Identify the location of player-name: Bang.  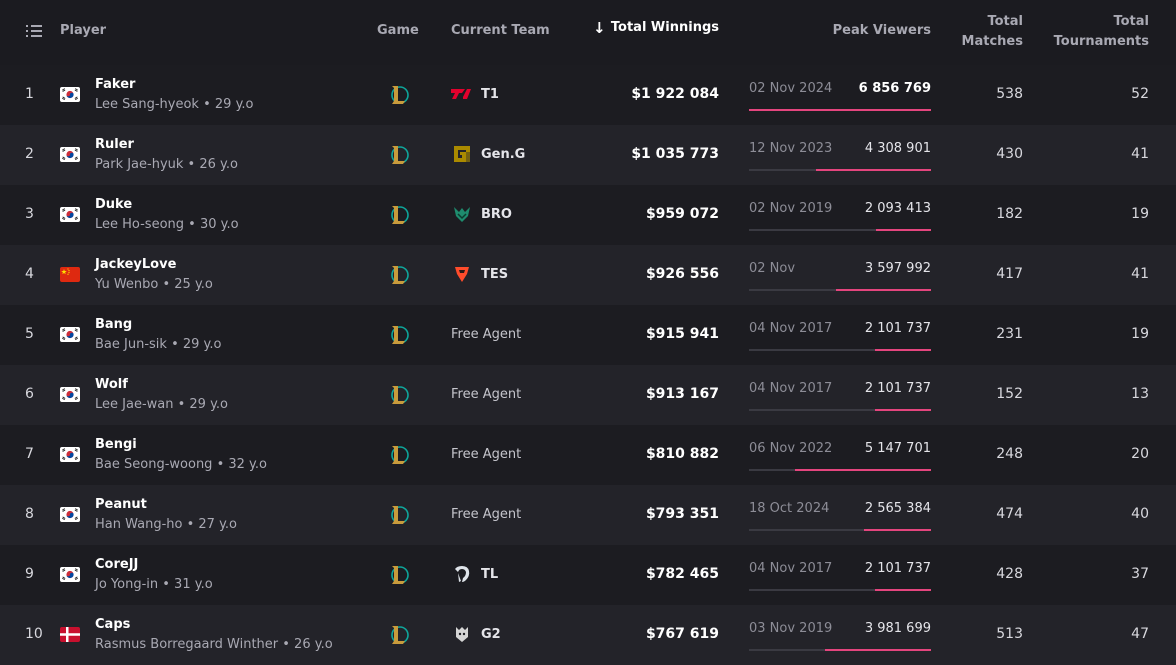
(114, 324).